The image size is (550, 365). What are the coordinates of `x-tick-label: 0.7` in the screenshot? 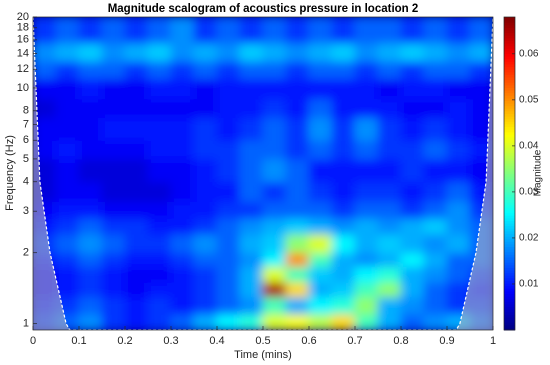 It's located at (354, 341).